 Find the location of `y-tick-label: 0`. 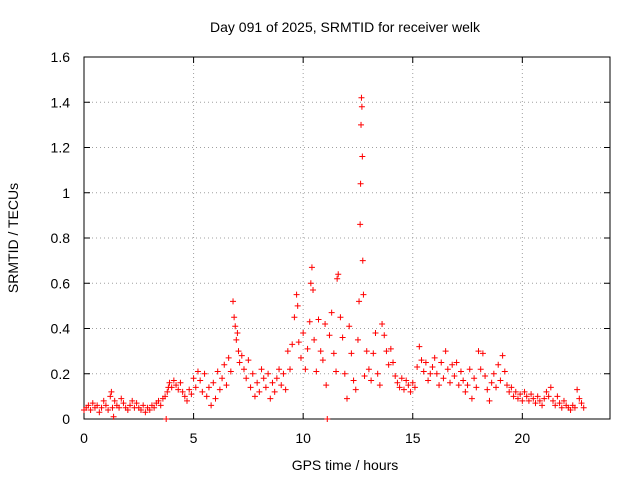

y-tick-label: 0 is located at coordinates (66, 419).